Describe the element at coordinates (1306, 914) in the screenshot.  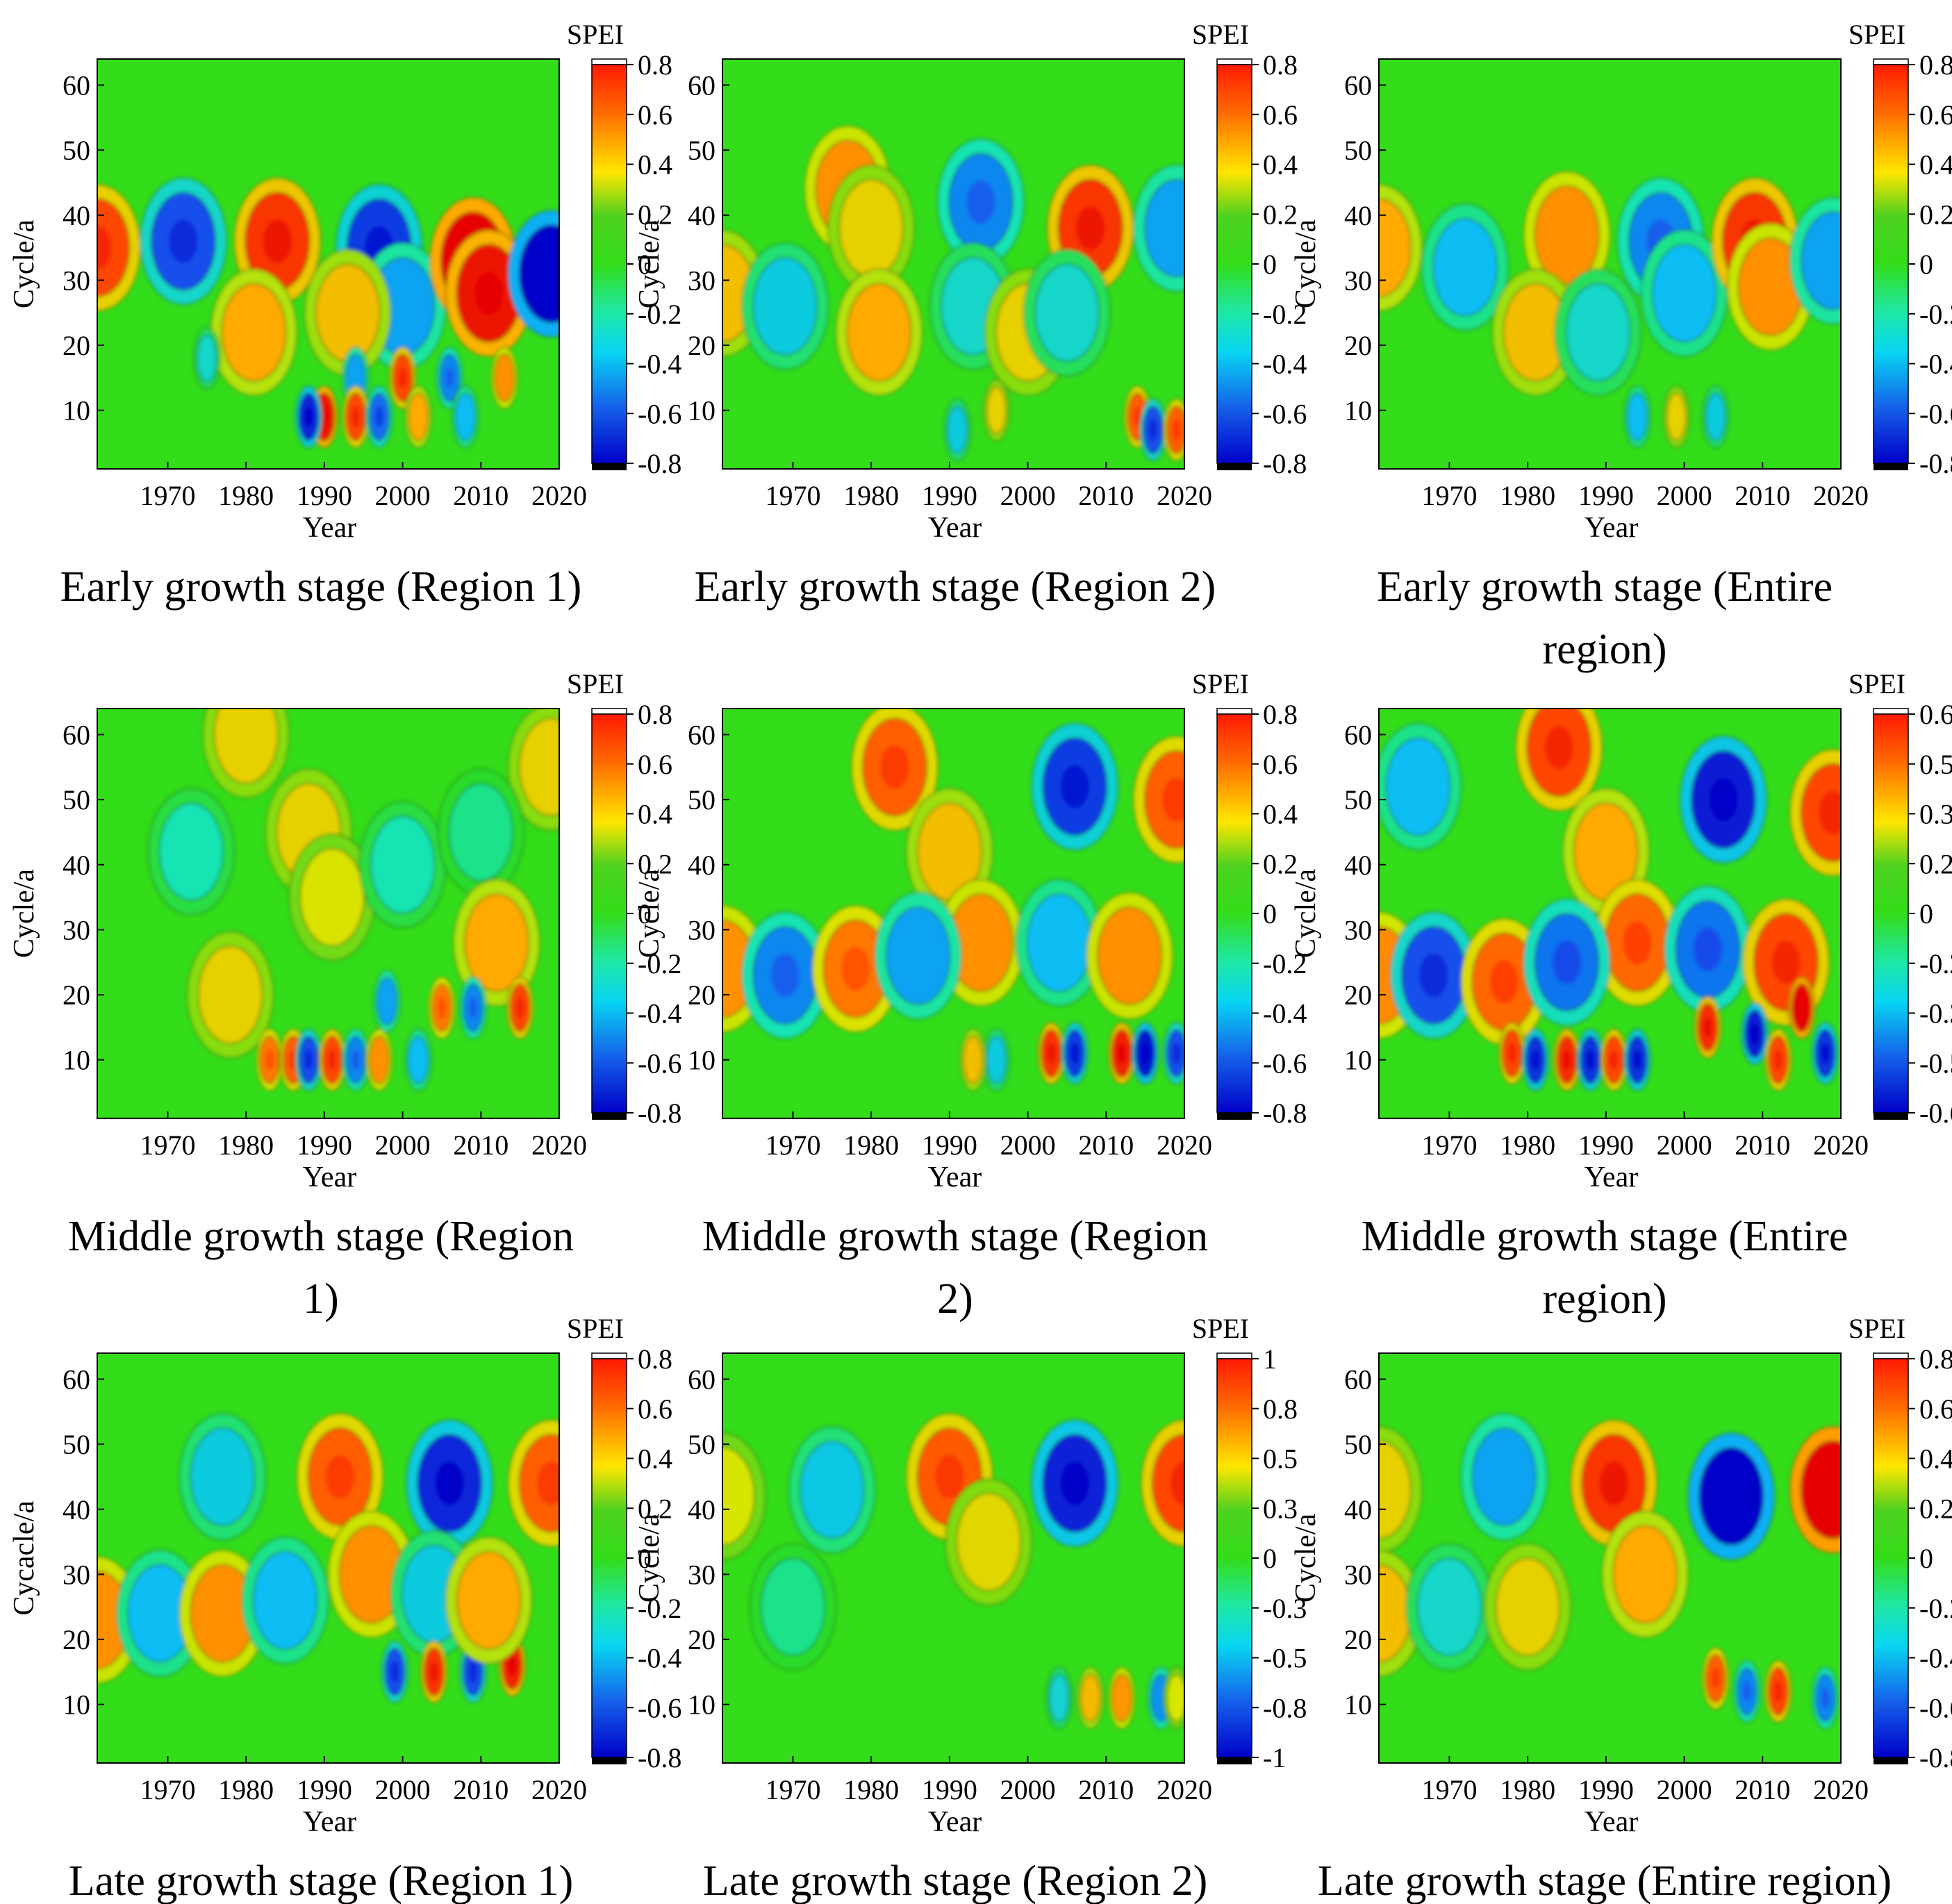
I see `y-axis-label: Cycle/a` at that location.